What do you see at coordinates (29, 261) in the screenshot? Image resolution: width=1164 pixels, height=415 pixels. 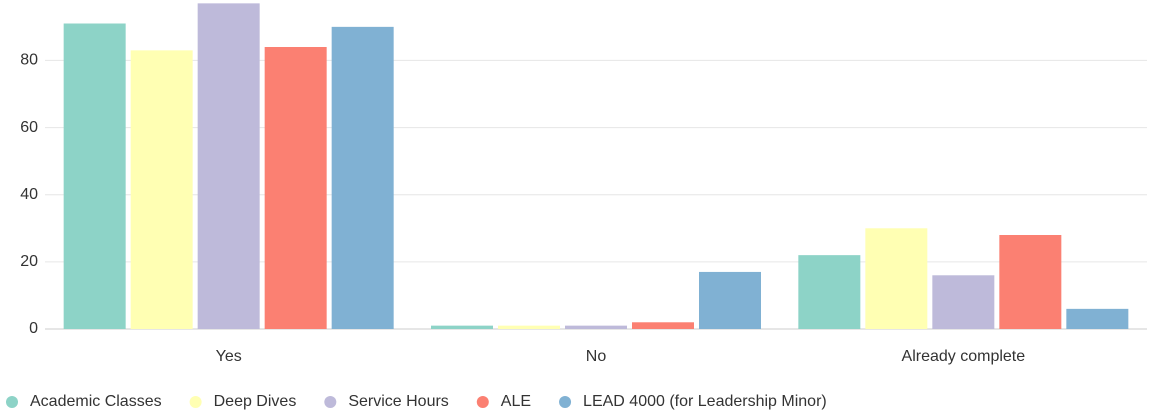 I see `y-tick-label: 20` at bounding box center [29, 261].